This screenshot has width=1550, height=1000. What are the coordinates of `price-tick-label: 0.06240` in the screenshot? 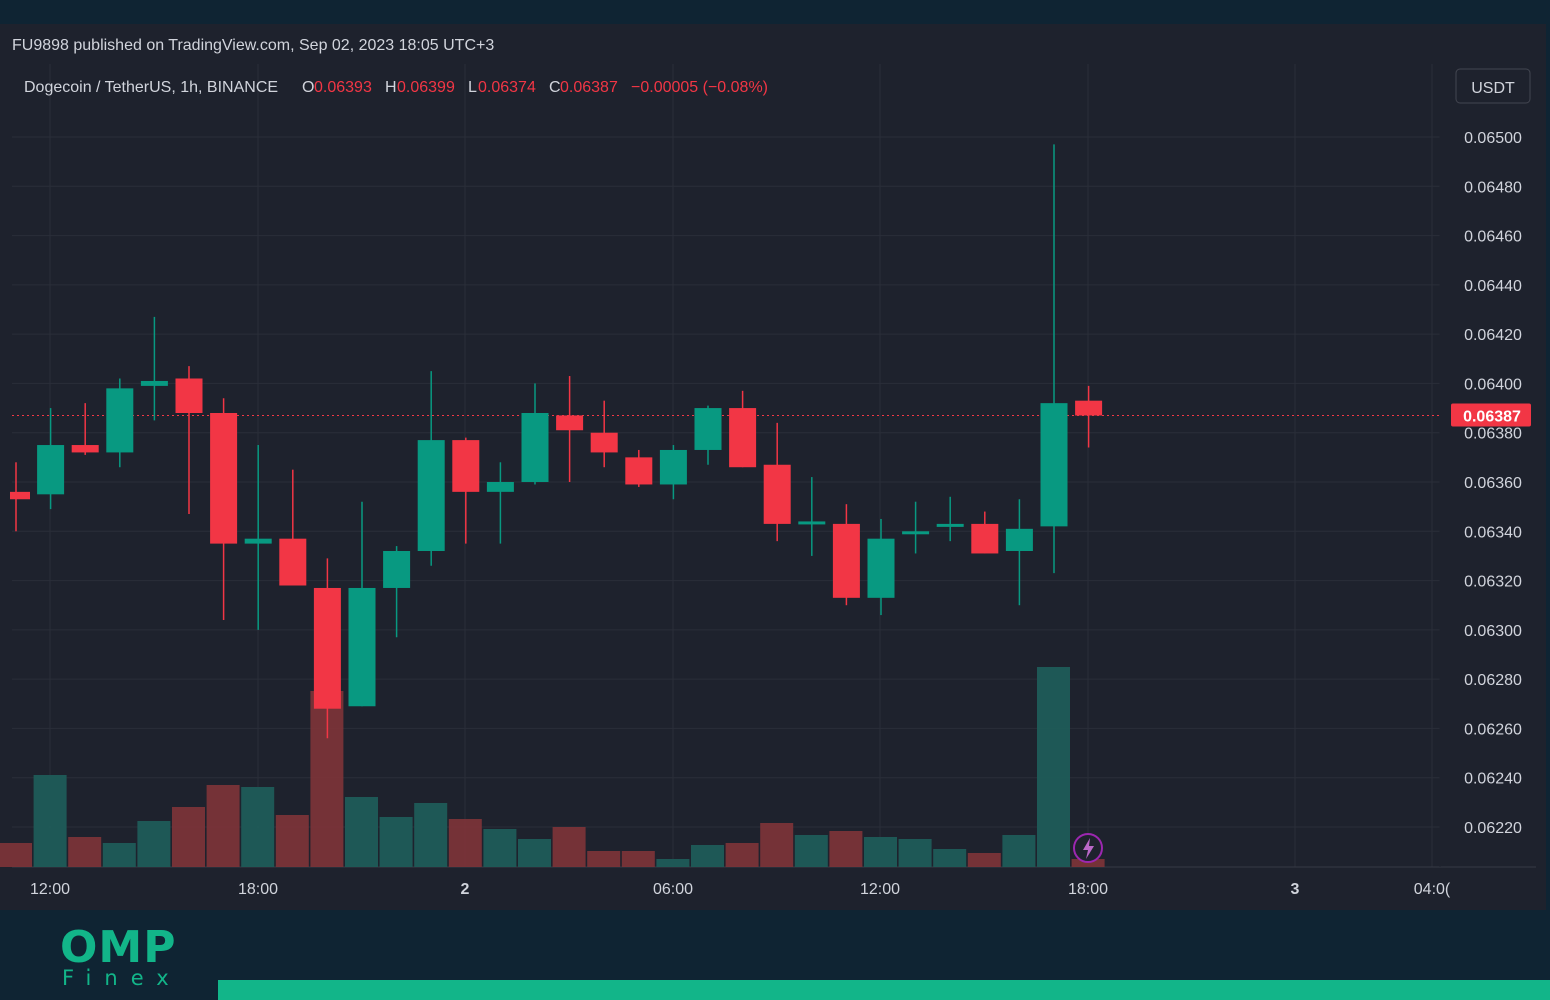 It's located at (1493, 779).